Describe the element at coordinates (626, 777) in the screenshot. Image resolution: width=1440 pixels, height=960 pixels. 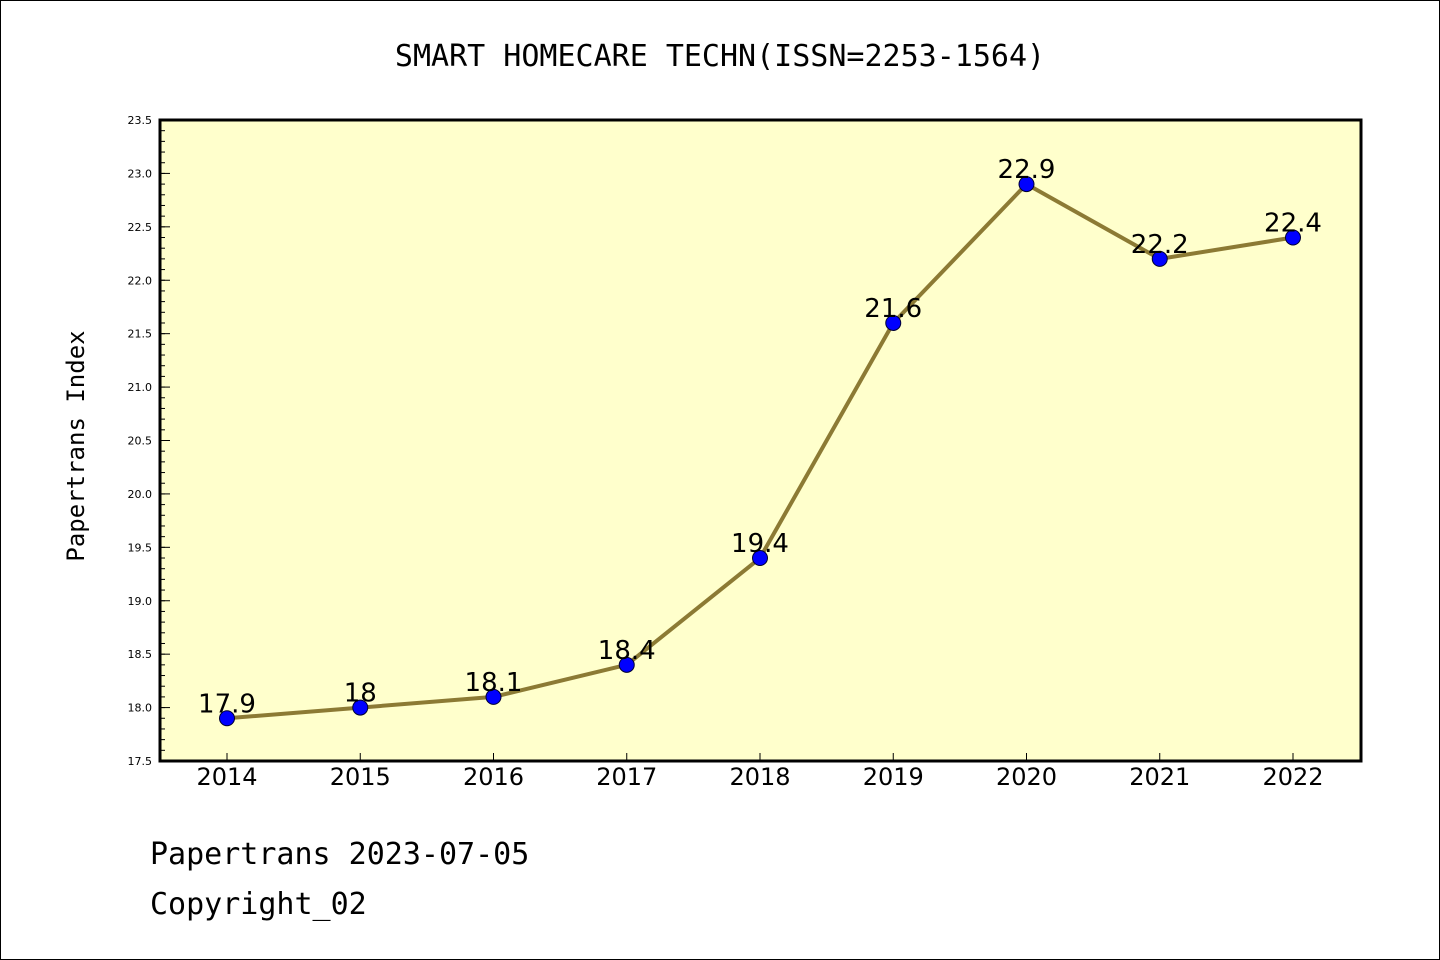
I see `x-tick-label: 2017` at that location.